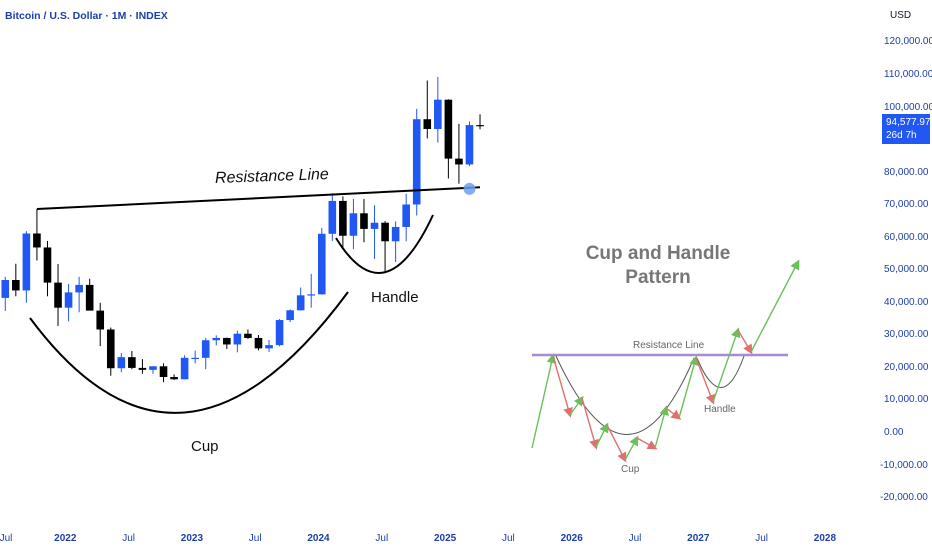  What do you see at coordinates (395, 297) in the screenshot?
I see `handle-label: Handle` at bounding box center [395, 297].